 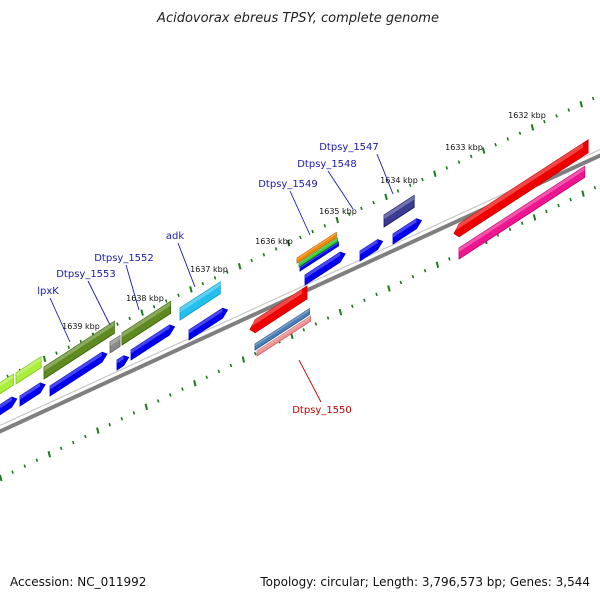 I want to click on map-title: Acidovorax ebreus TPSY, complete genome, so click(x=297, y=18).